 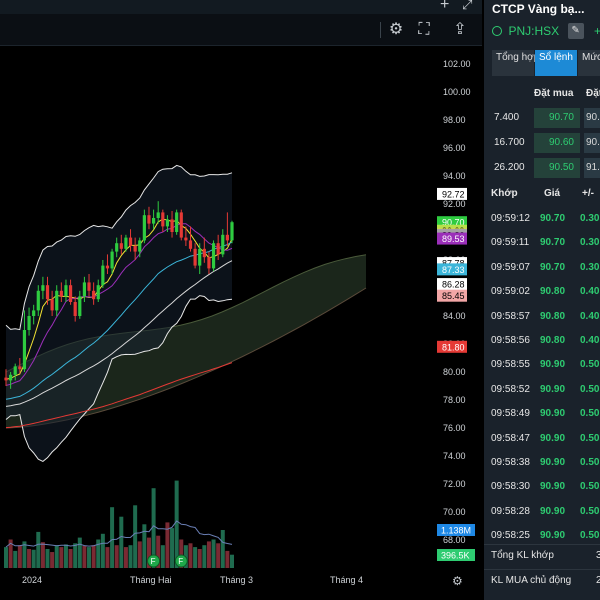 I want to click on price-badge-label: 89.53, so click(x=453, y=239).